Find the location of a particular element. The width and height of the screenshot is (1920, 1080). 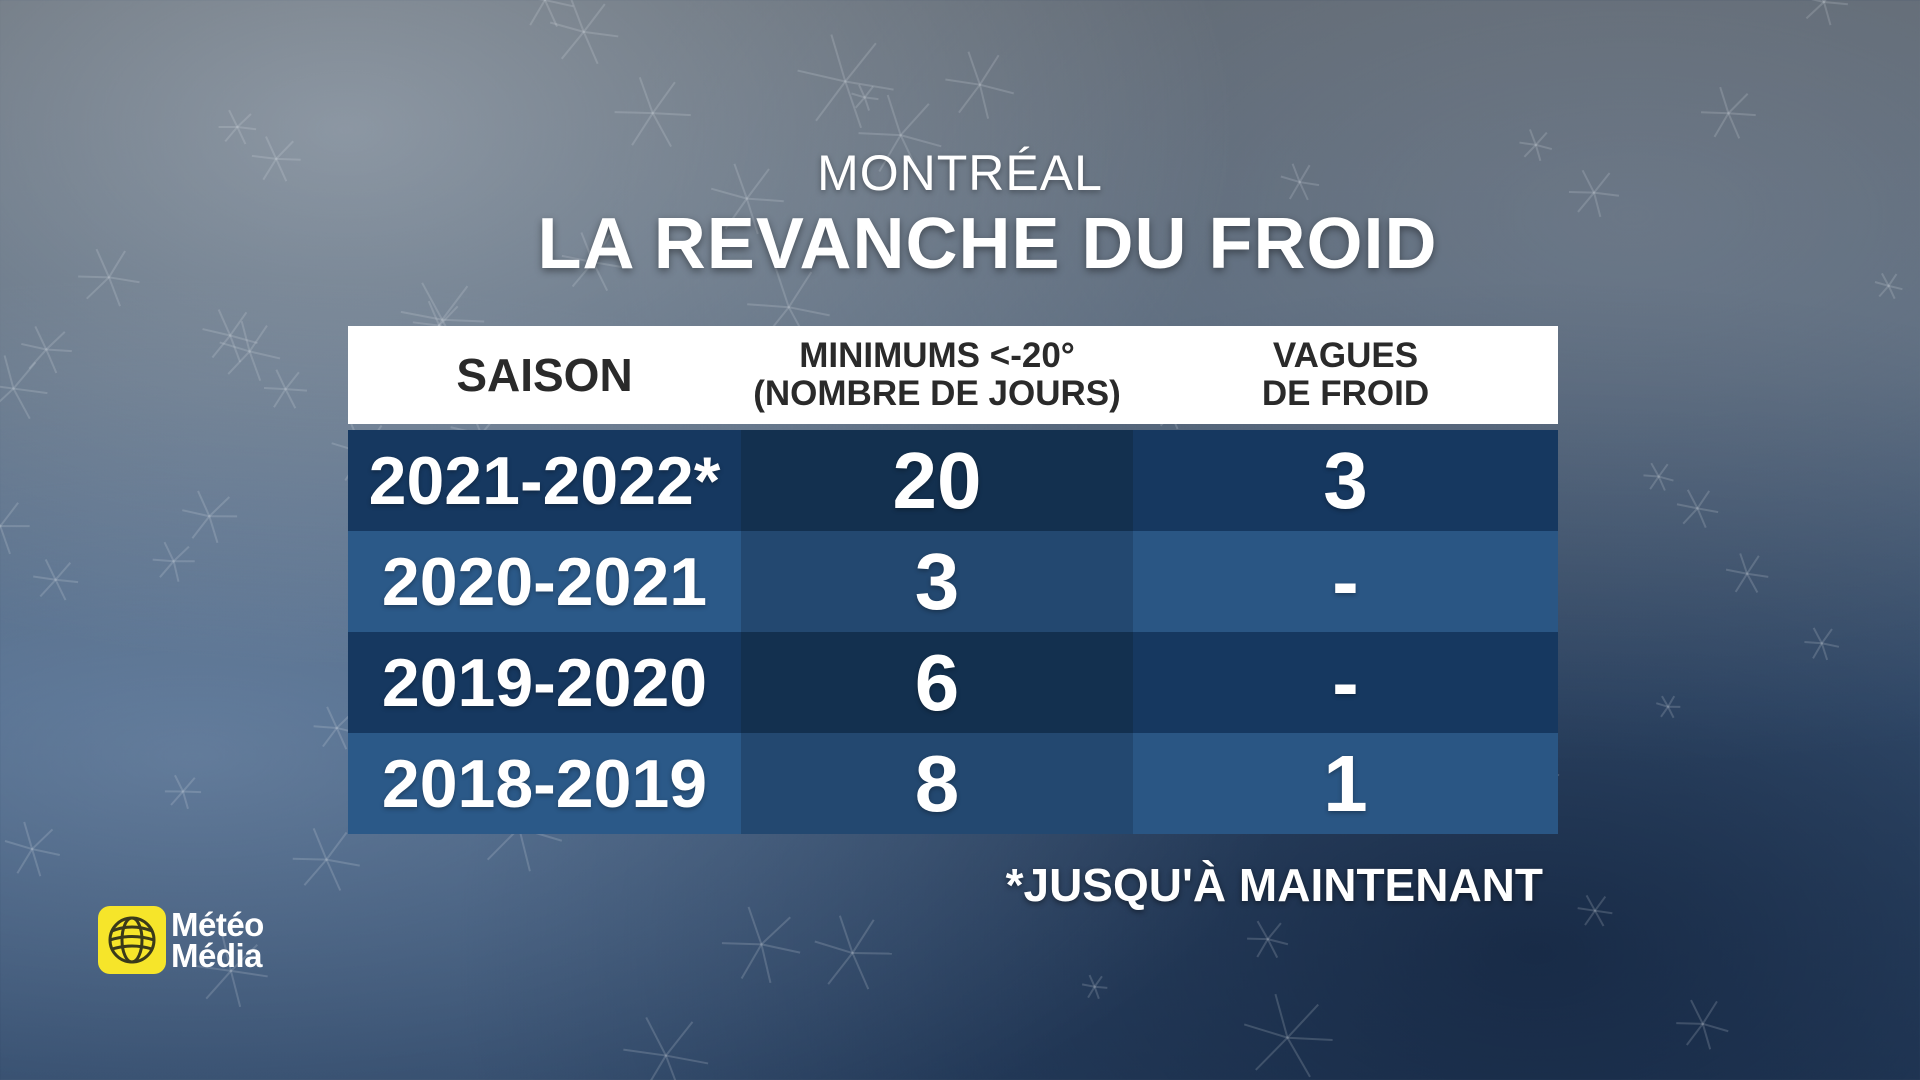

cell-cold-waves: - is located at coordinates (1345, 581).